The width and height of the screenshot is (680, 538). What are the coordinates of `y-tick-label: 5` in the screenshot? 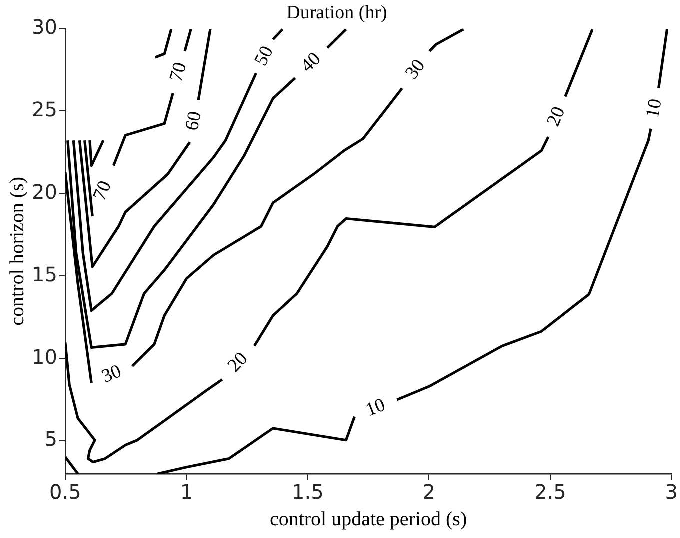 It's located at (51, 439).